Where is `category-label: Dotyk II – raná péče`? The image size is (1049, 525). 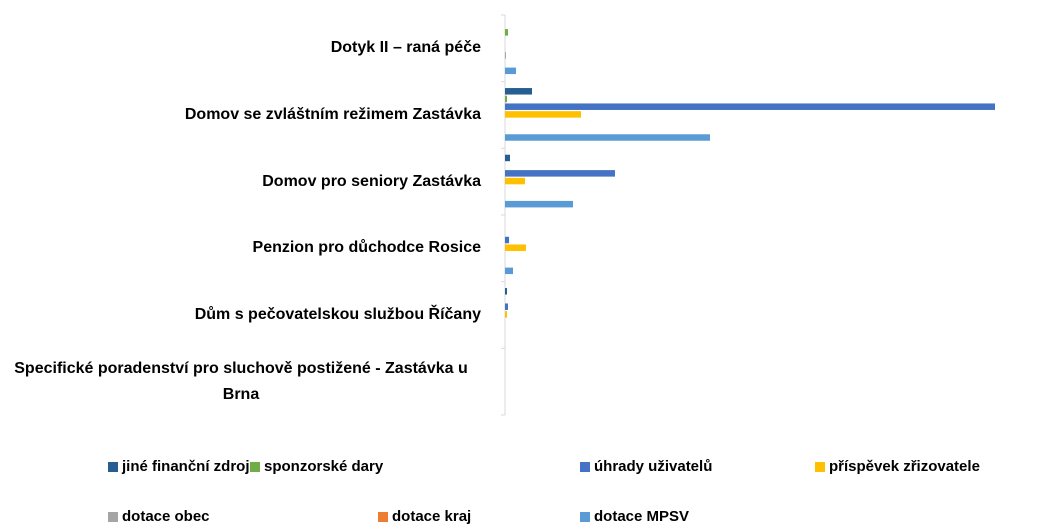 category-label: Dotyk II – raná péče is located at coordinates (405, 48).